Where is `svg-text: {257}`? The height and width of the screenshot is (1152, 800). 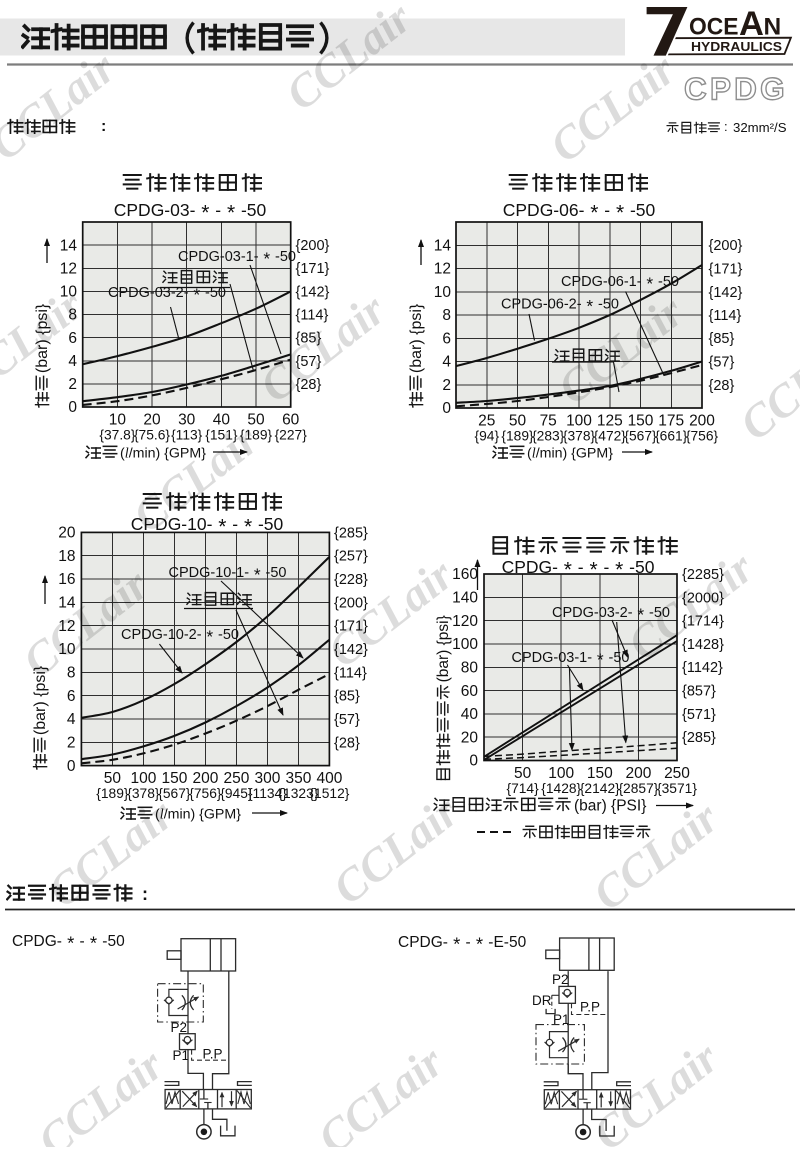 svg-text: {257} is located at coordinates (351, 557).